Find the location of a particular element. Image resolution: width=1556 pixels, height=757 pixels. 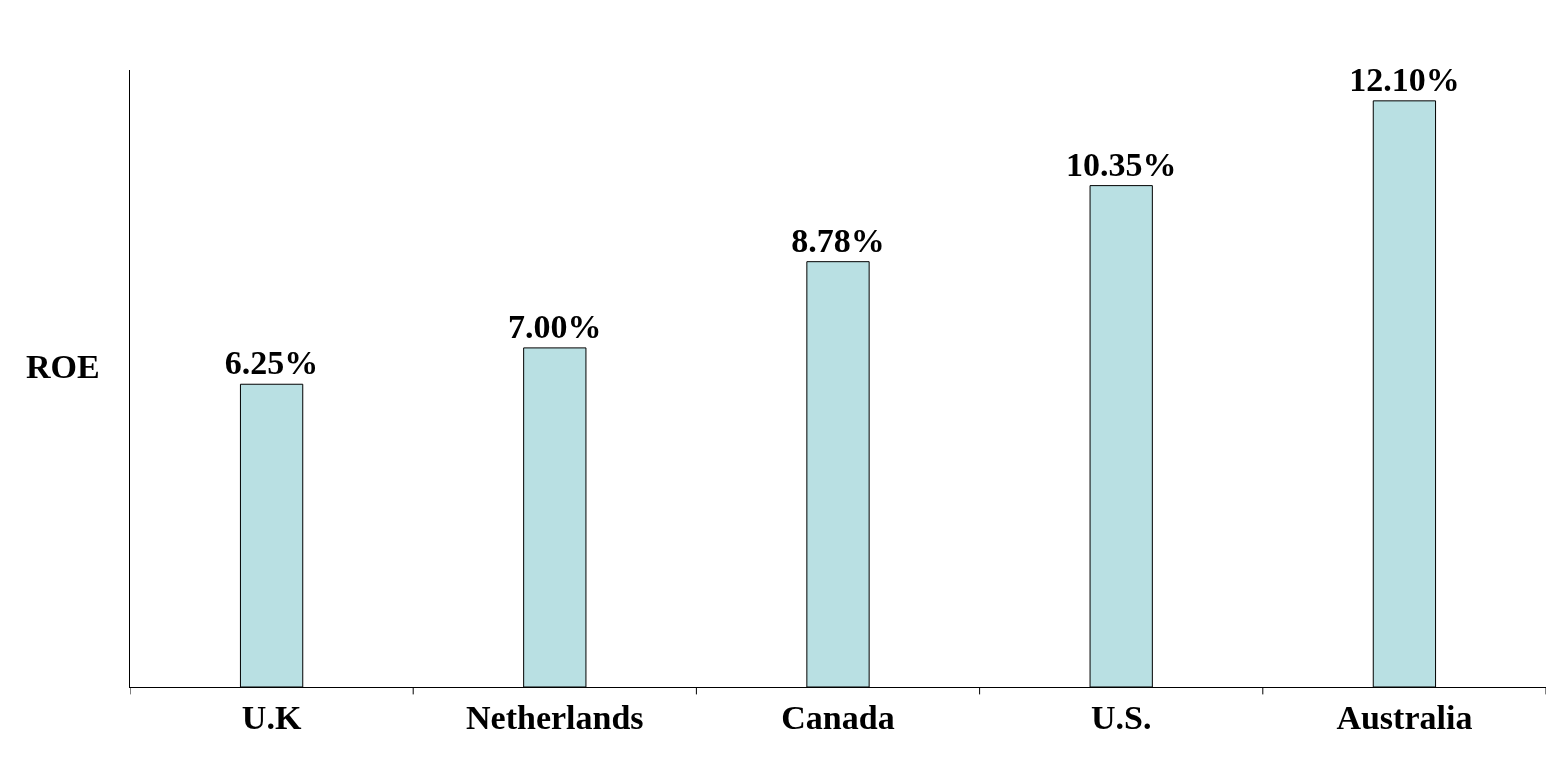

data-label: 6.25% is located at coordinates (271, 363).